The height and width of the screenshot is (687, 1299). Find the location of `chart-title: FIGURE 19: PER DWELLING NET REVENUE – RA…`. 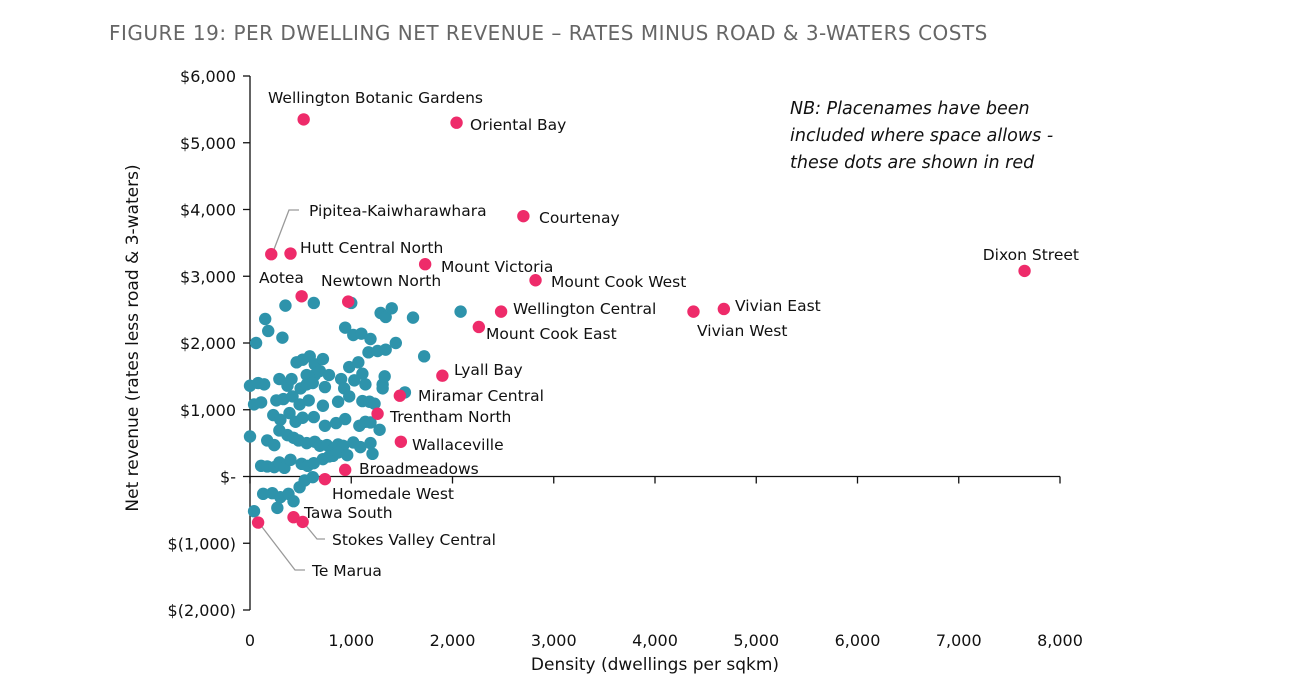

chart-title: FIGURE 19: PER DWELLING NET REVENUE – RA… is located at coordinates (548, 33).